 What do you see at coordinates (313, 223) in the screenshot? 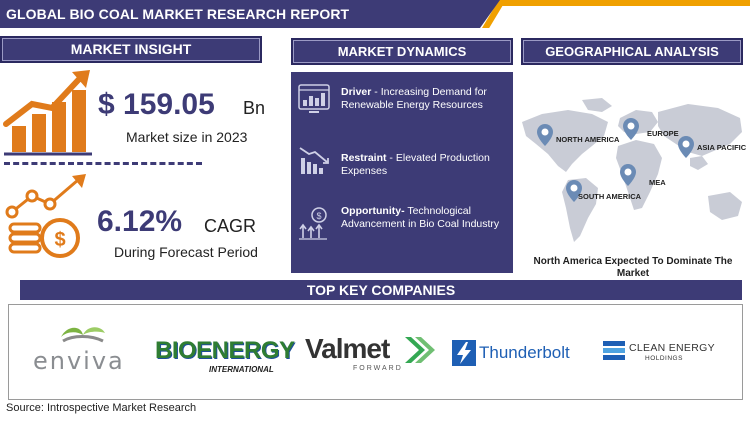
I see `growth-coin-icon: $` at bounding box center [313, 223].